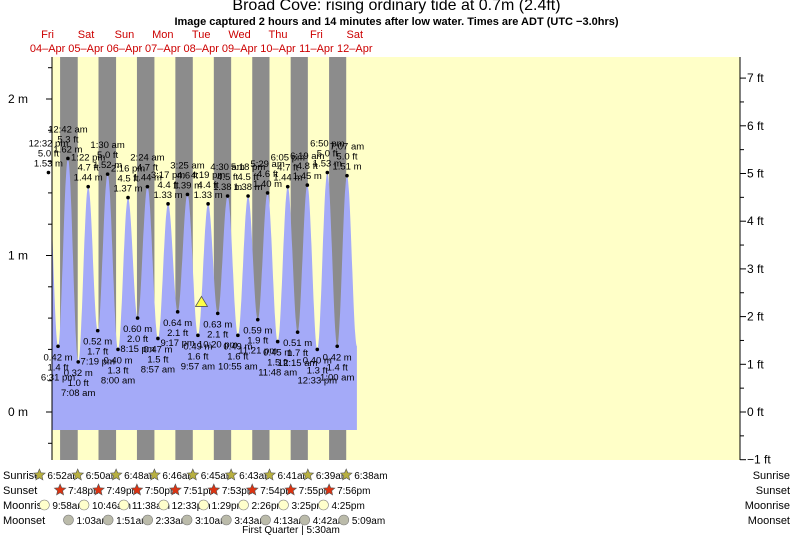  What do you see at coordinates (18, 256) in the screenshot?
I see `left-axis-label: 1 m` at bounding box center [18, 256].